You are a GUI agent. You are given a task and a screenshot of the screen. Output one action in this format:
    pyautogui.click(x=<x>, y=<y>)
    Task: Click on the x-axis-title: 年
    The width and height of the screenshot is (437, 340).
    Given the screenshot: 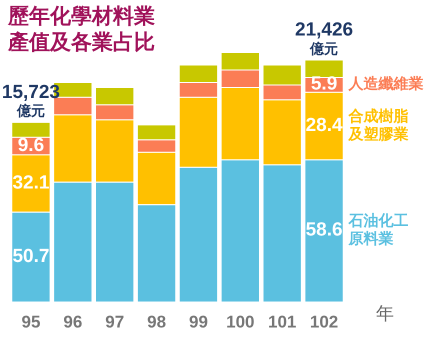 What is the action you would take?
    pyautogui.click(x=385, y=314)
    